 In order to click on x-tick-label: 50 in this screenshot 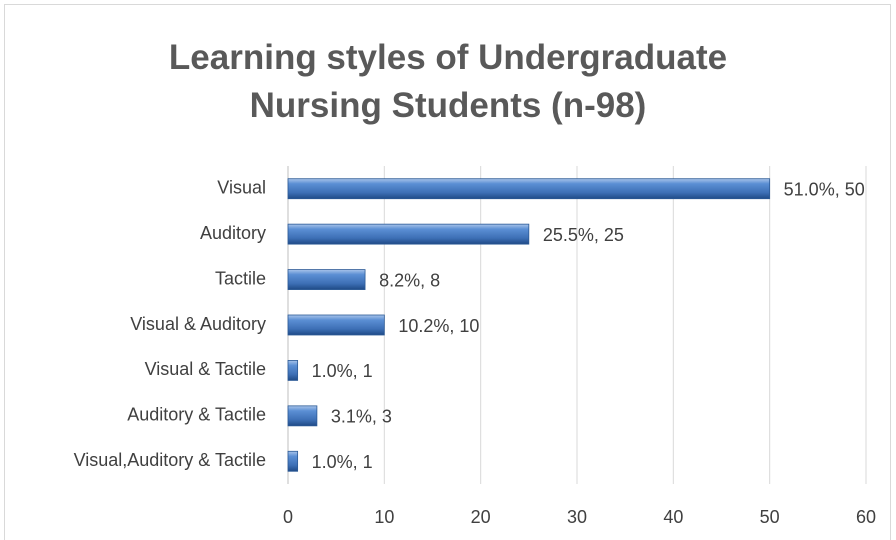, I will do `click(770, 517)`.